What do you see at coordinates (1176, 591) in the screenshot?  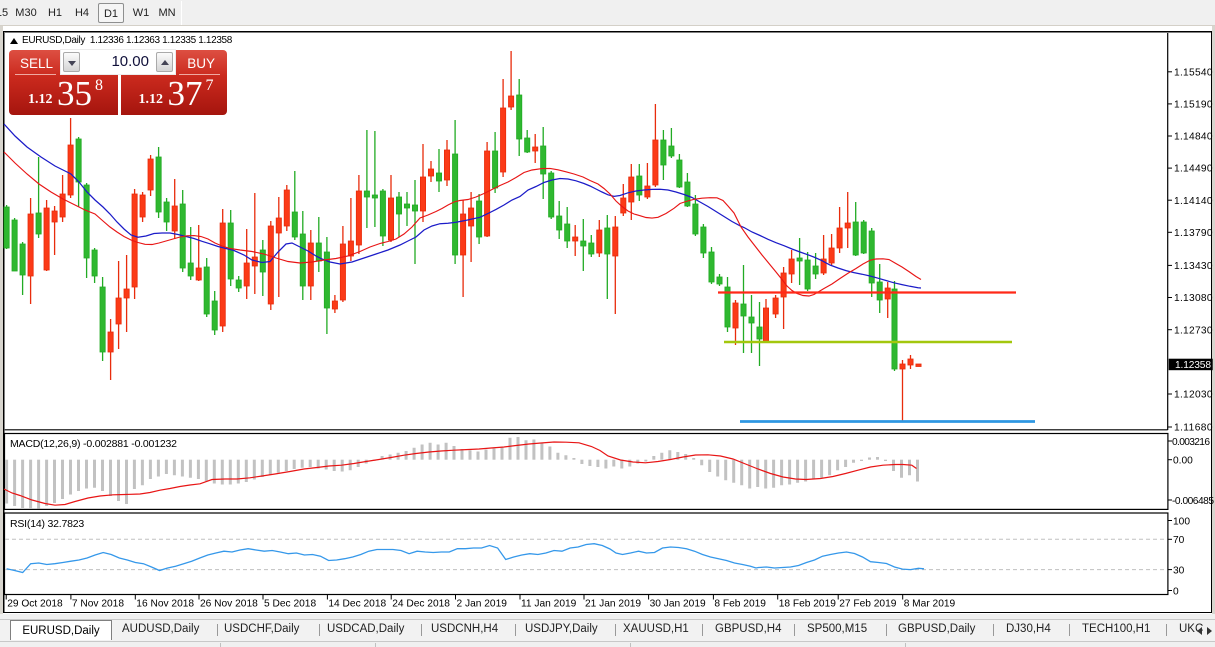 I see `svg-text: 0` at bounding box center [1176, 591].